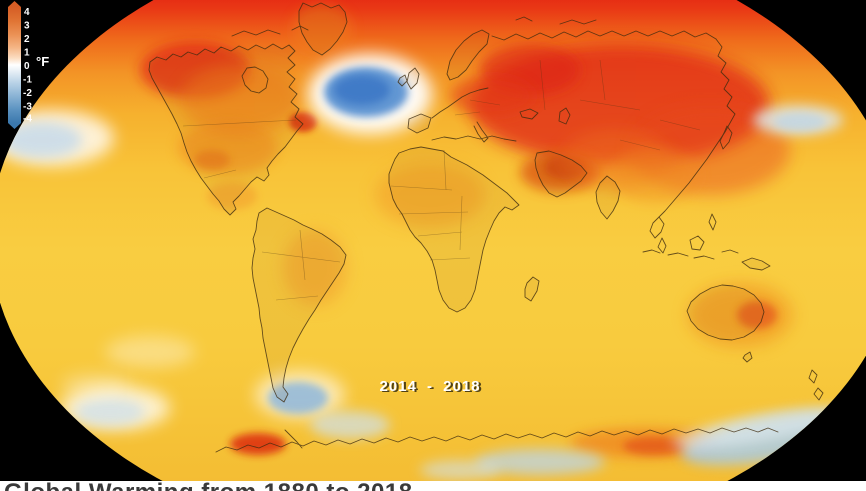 This screenshot has width=866, height=491. Describe the element at coordinates (726, 137) in the screenshot. I see `japan-coast` at that location.